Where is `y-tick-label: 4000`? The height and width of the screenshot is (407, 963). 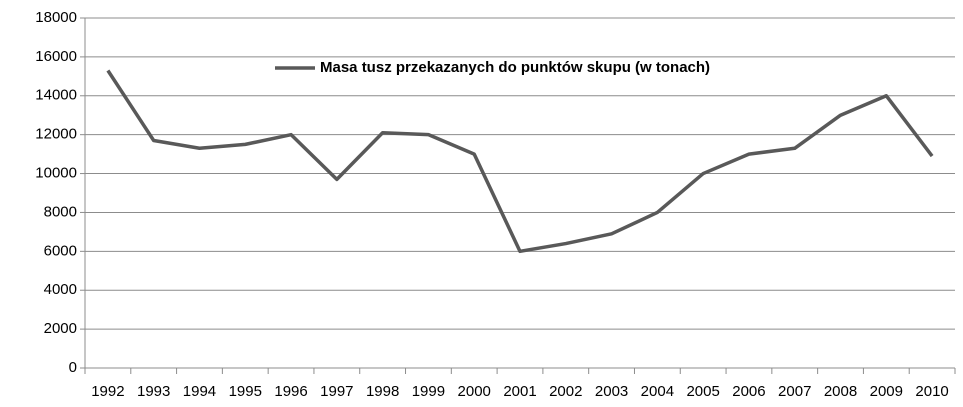
y-tick-label: 4000 is located at coordinates (60, 289).